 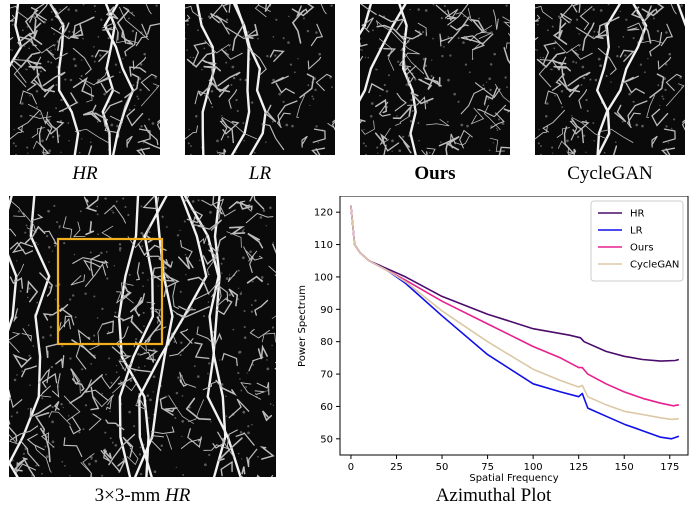 I want to click on legend-label-hr: HR, so click(x=637, y=214).